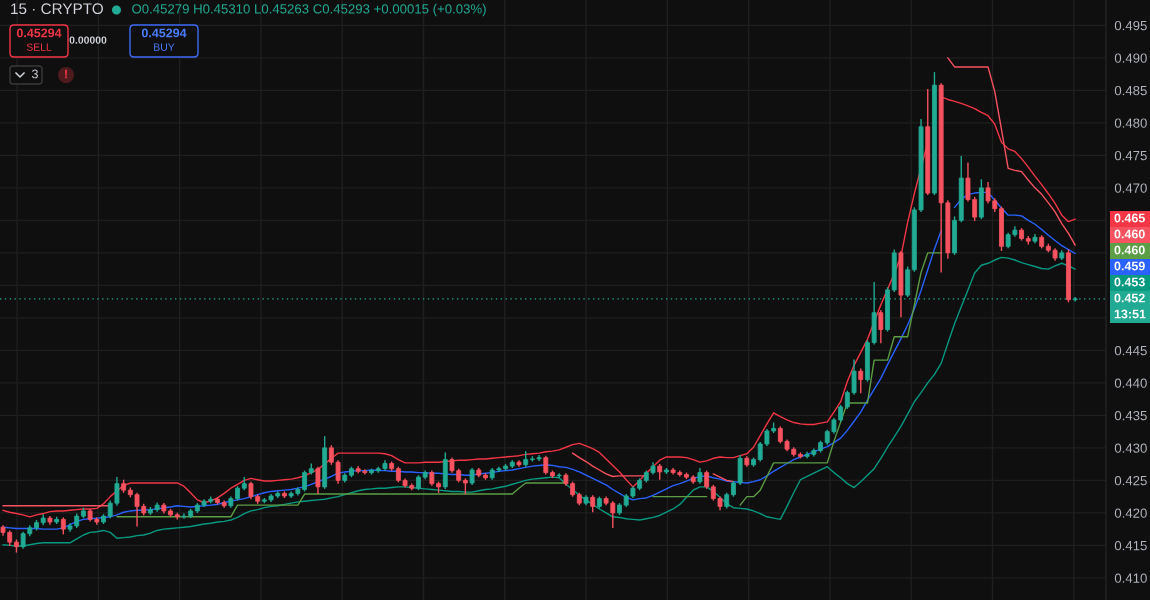  Describe the element at coordinates (66, 74) in the screenshot. I see `annotation: !` at that location.